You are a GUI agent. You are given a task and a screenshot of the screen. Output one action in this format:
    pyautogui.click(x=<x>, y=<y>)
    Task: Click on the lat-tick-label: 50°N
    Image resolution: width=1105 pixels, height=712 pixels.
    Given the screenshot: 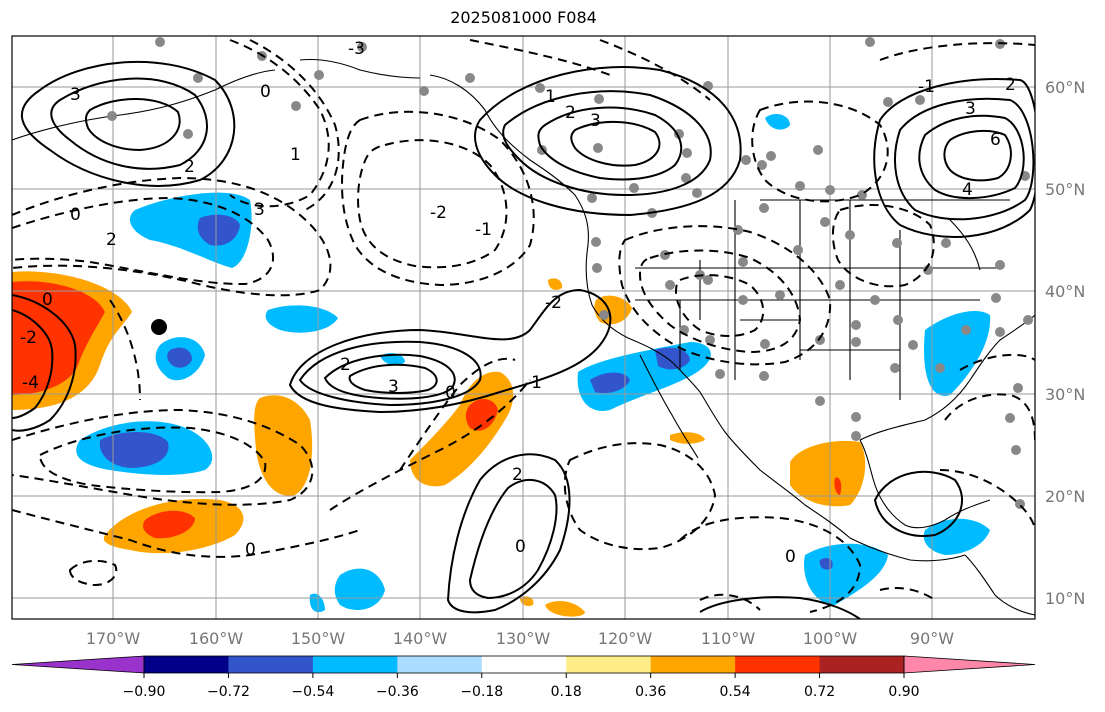 What is the action you would take?
    pyautogui.click(x=1065, y=189)
    